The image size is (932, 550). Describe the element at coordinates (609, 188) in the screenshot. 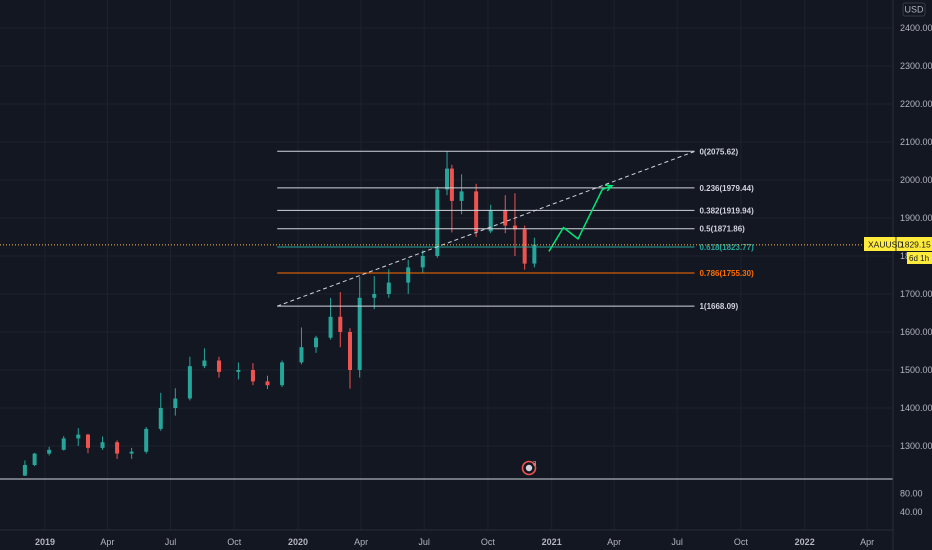

I see `projection-arrowhead` at that location.